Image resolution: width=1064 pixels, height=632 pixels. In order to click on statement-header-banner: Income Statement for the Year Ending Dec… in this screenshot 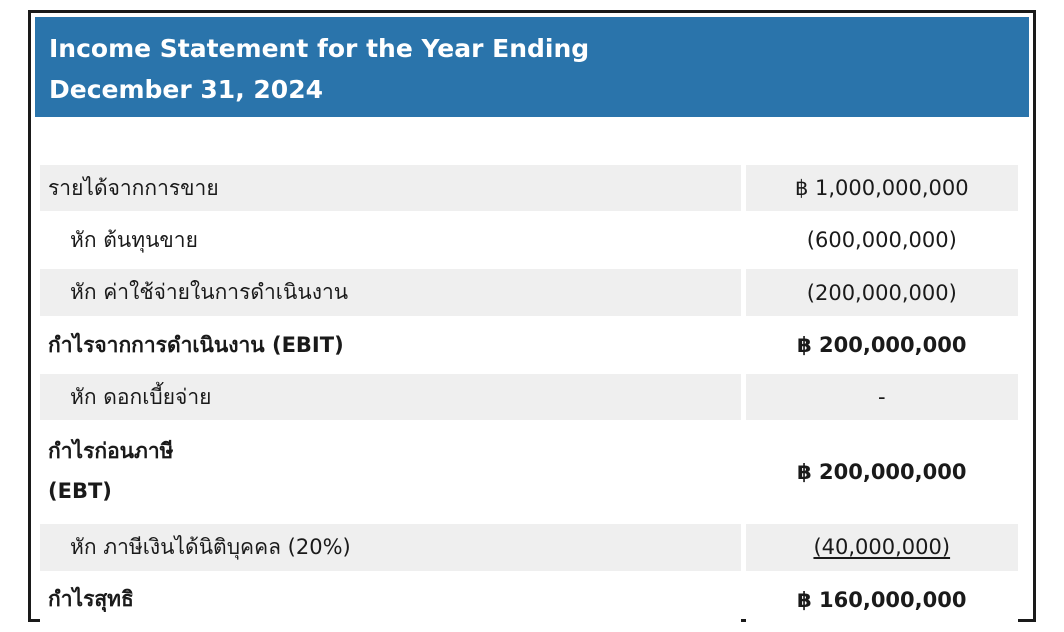, I will do `click(532, 67)`.